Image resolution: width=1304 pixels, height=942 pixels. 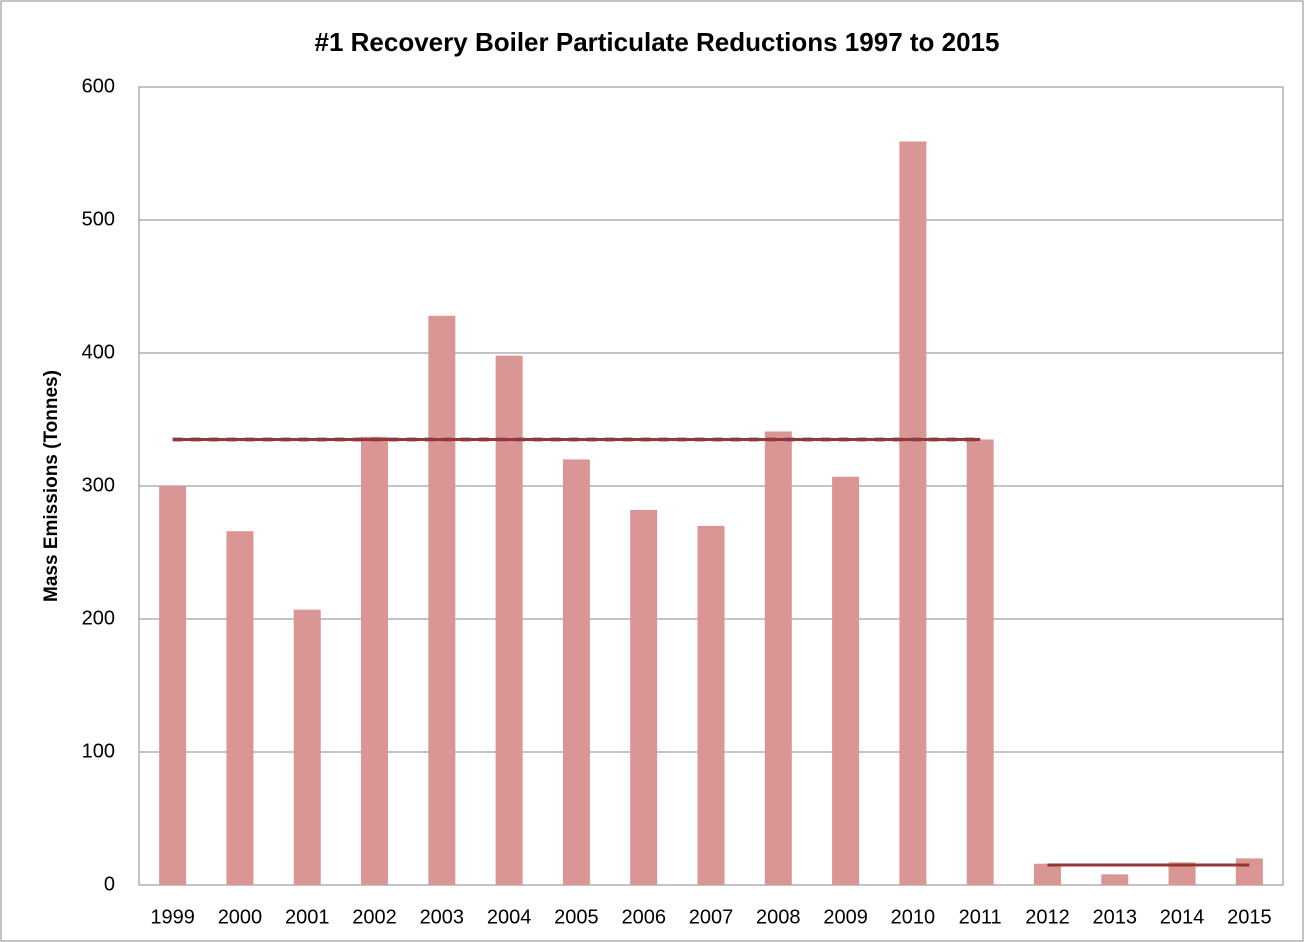 What do you see at coordinates (845, 917) in the screenshot?
I see `x-tick-label: 2009` at bounding box center [845, 917].